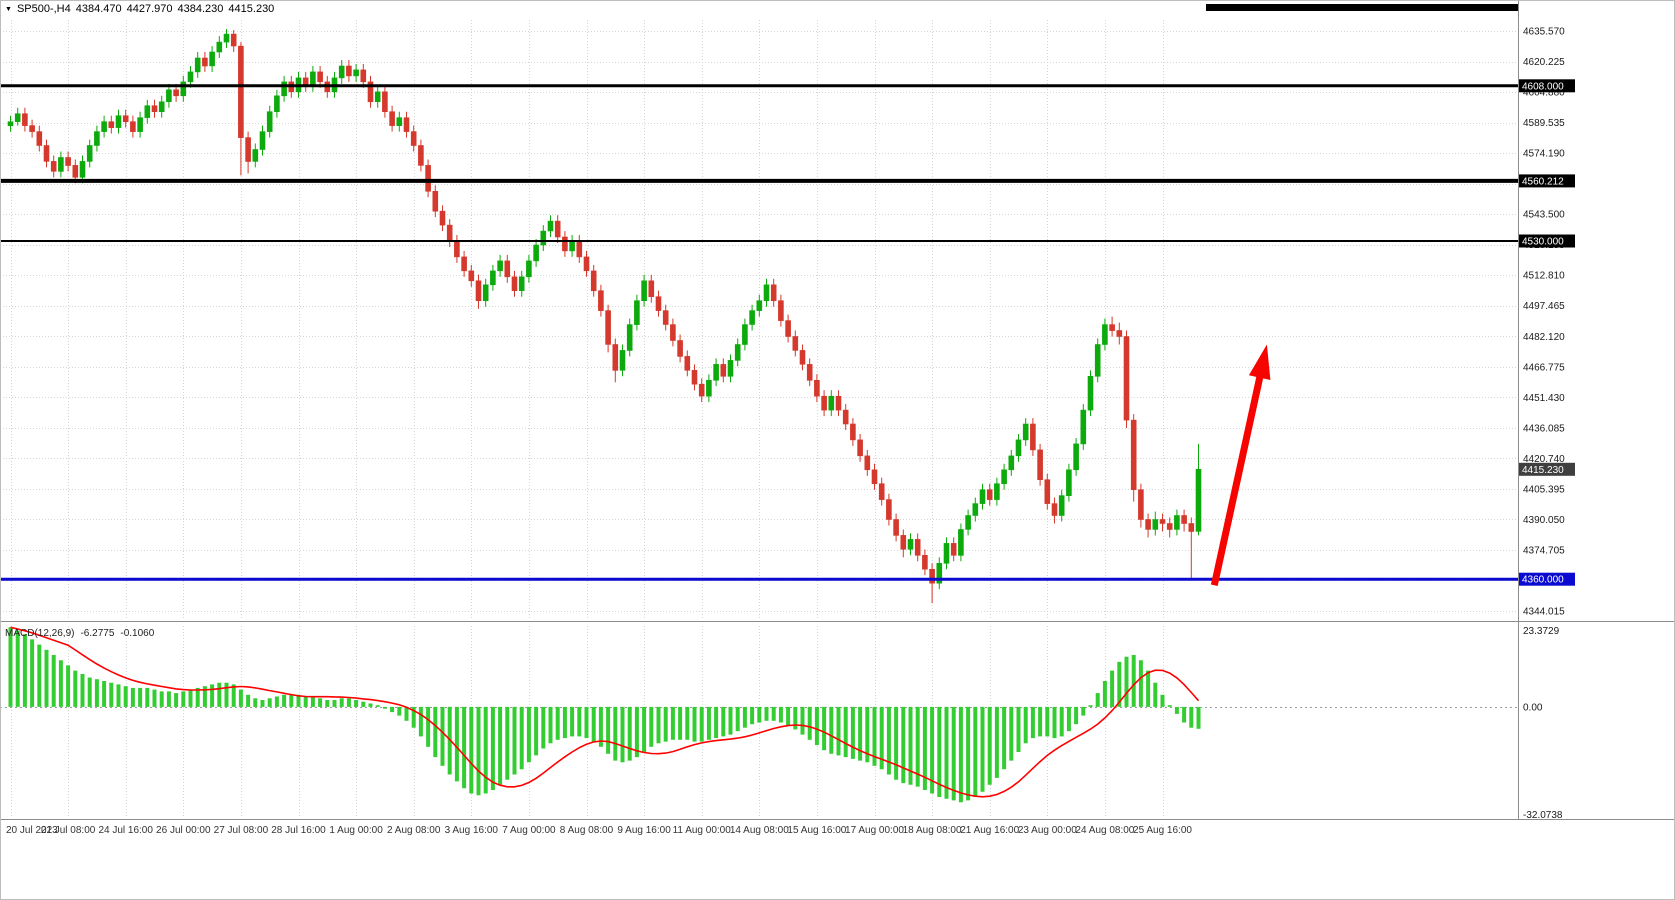 The image size is (1675, 900). What do you see at coordinates (97, 633) in the screenshot?
I see `macd-main-value: -6.2775` at bounding box center [97, 633].